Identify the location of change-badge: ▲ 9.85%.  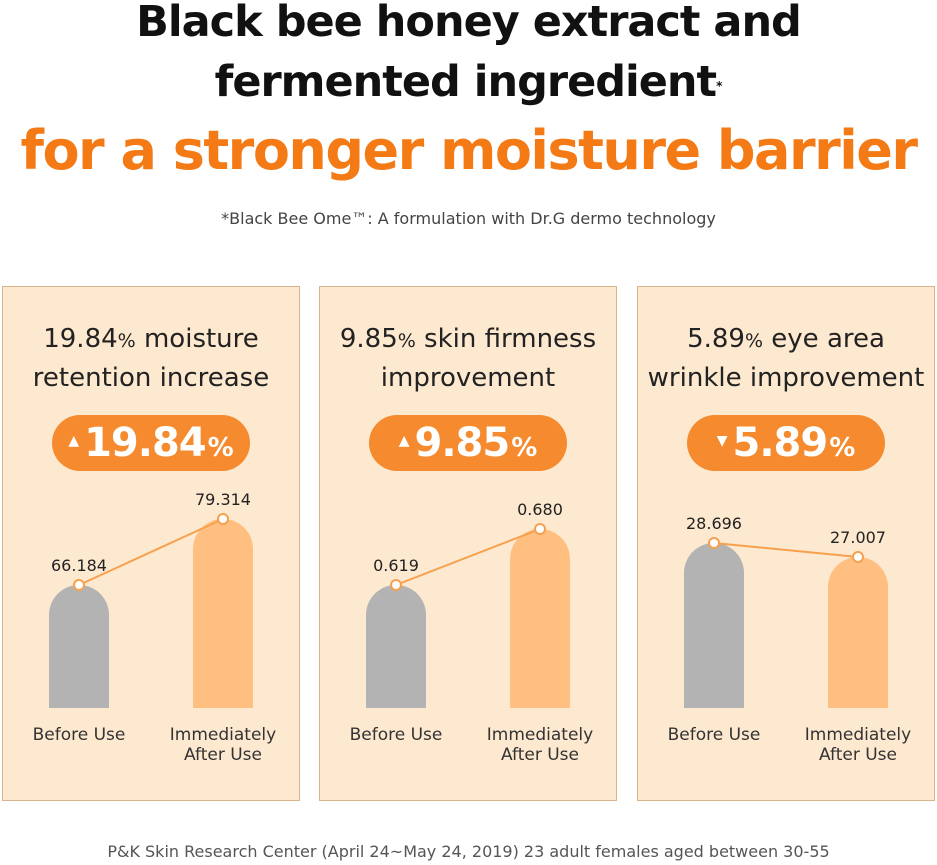
(468, 443).